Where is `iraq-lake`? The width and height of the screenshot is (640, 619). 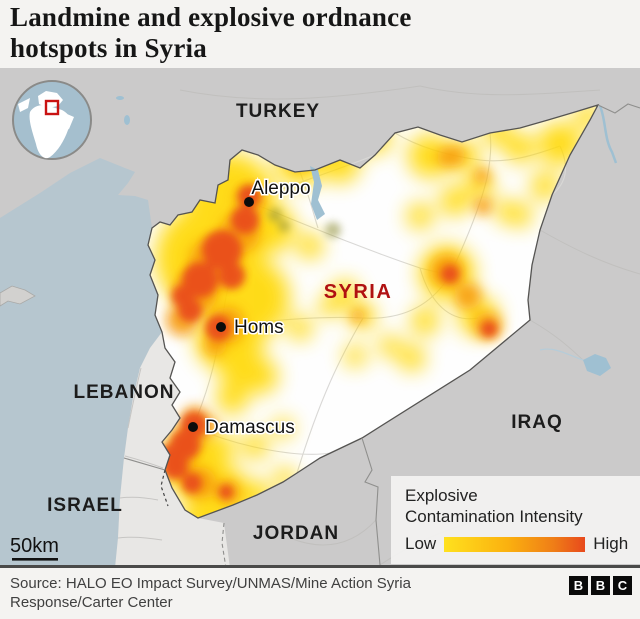 iraq-lake is located at coordinates (597, 365).